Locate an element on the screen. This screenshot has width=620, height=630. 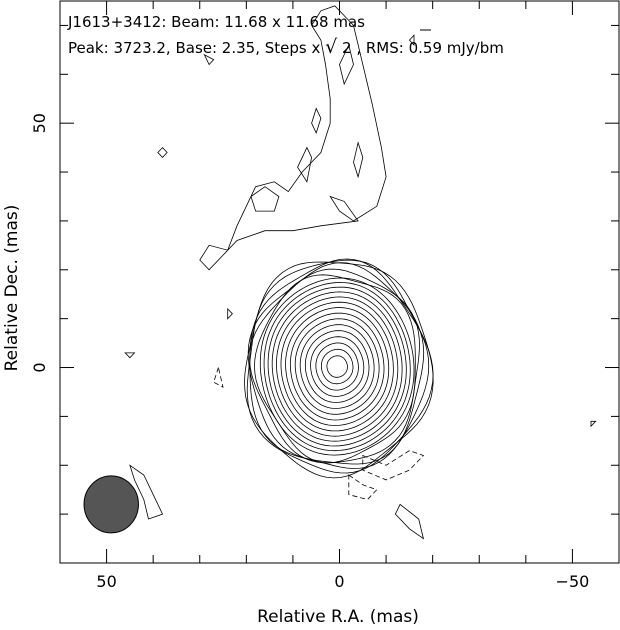
beam-ellipse is located at coordinates (111, 504).